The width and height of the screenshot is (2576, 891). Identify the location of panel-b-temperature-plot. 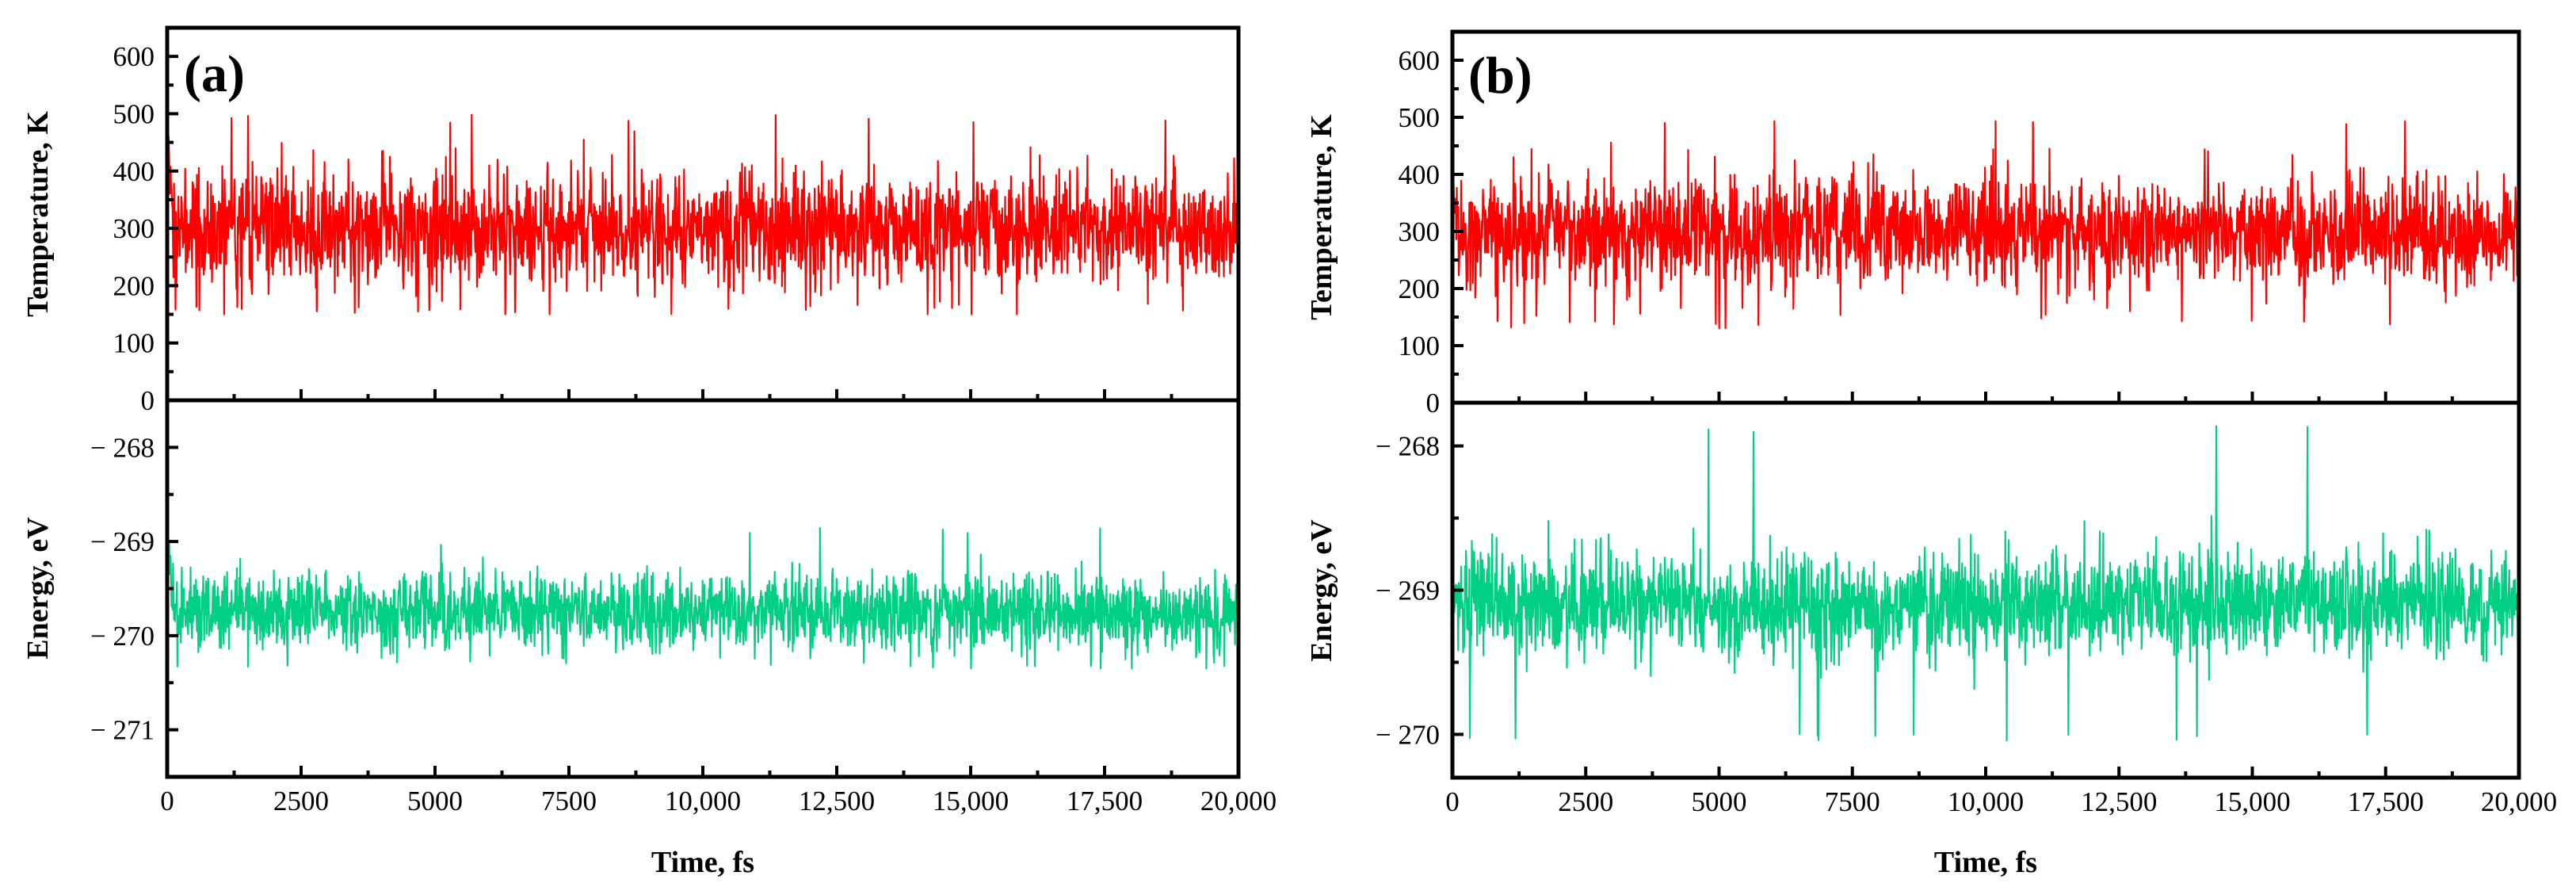
(1986, 225).